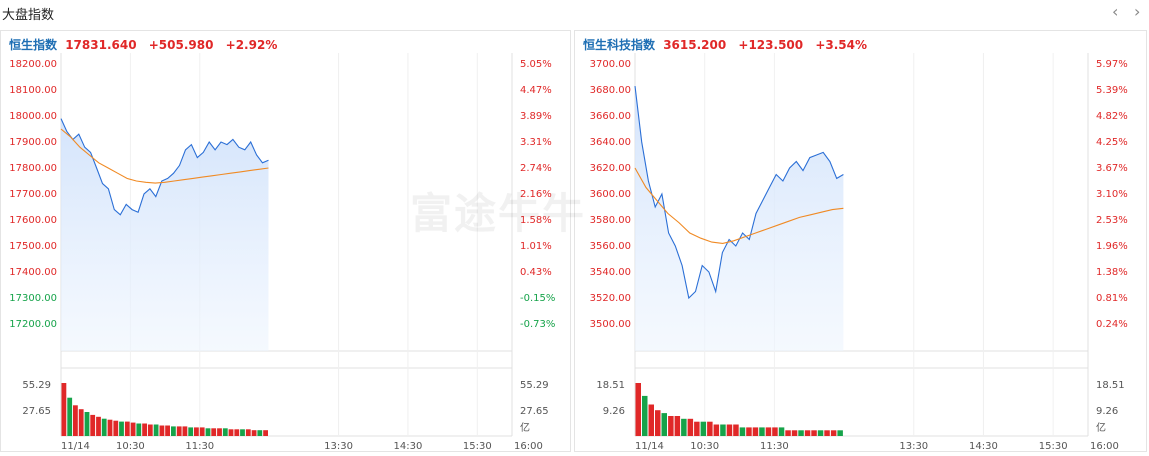 This screenshot has width=1149, height=456. Describe the element at coordinates (33, 45) in the screenshot. I see `index-name: 恒生指数` at that location.